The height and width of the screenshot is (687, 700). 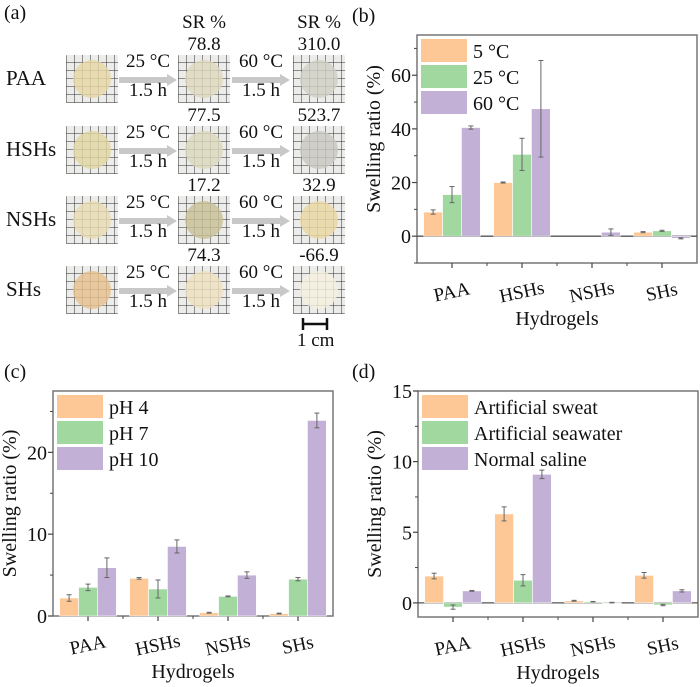 What do you see at coordinates (363, 16) in the screenshot?
I see `panel-label: (b)` at bounding box center [363, 16].